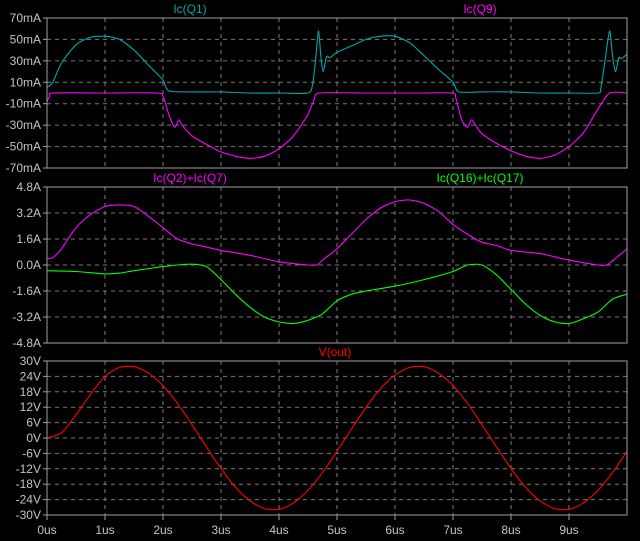 This screenshot has height=541, width=640. Describe the element at coordinates (23, 168) in the screenshot. I see `y-tick-label: -70mA` at that location.